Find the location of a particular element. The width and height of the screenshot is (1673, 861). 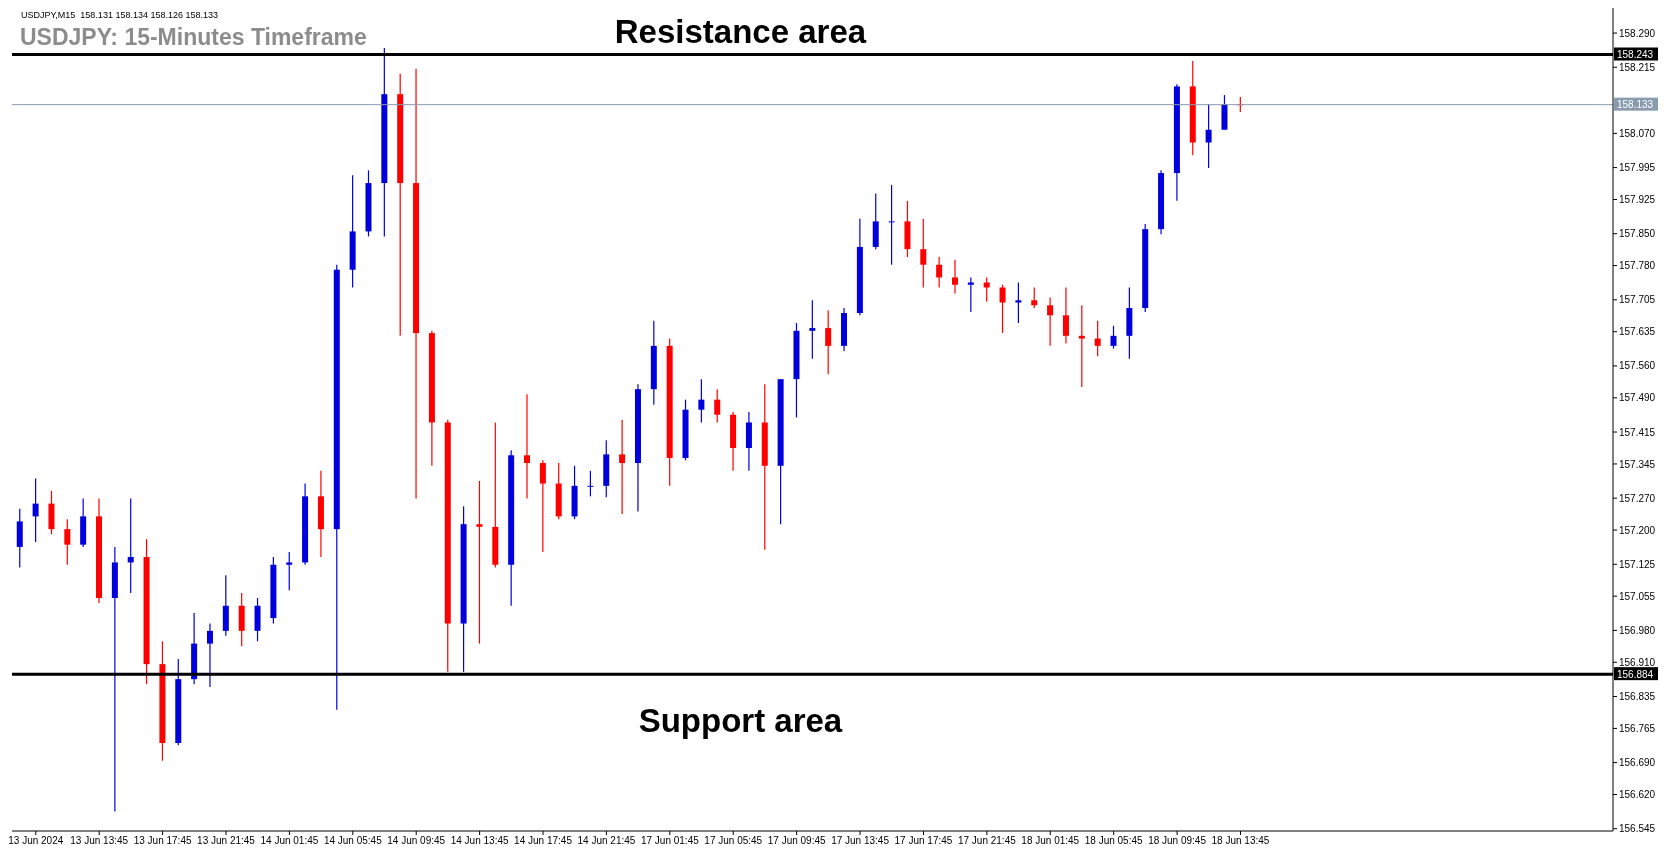

x-tick-label: 14 Jun 17:45 is located at coordinates (543, 841).